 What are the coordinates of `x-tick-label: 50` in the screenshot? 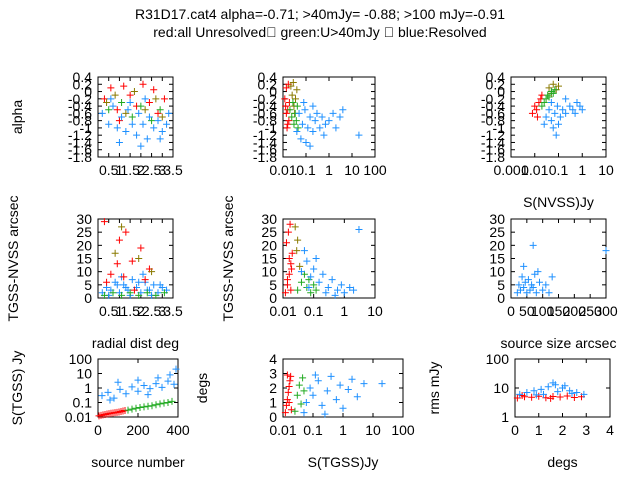 It's located at (527, 311).